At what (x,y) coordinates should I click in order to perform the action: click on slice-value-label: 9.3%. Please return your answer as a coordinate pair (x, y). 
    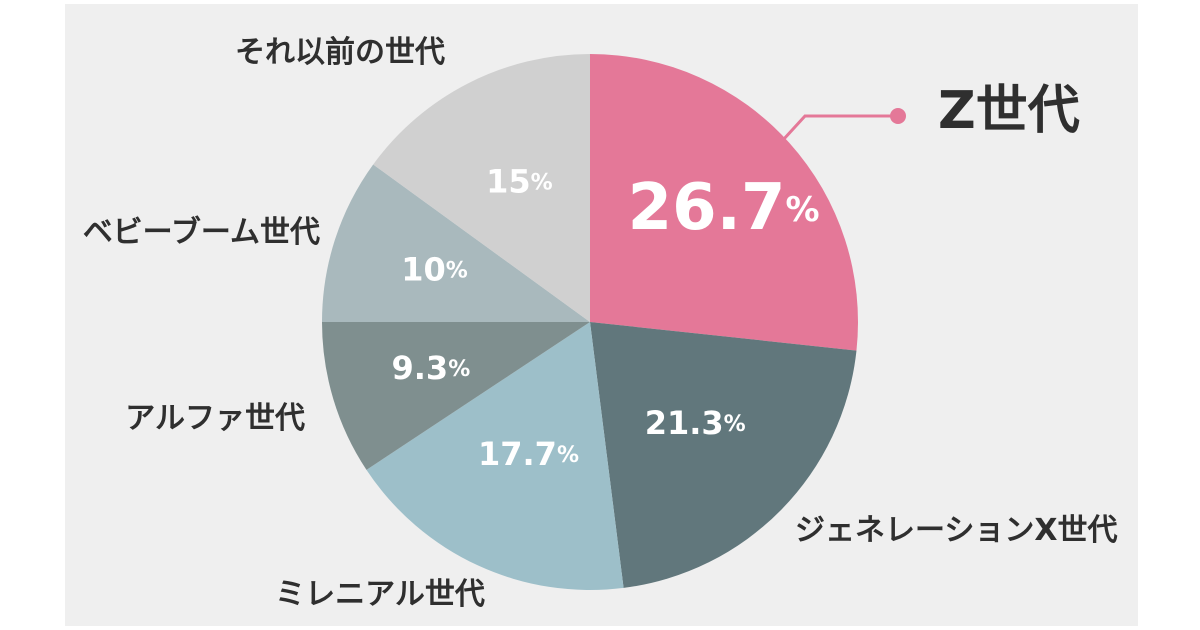
    Looking at the image, I should click on (431, 368).